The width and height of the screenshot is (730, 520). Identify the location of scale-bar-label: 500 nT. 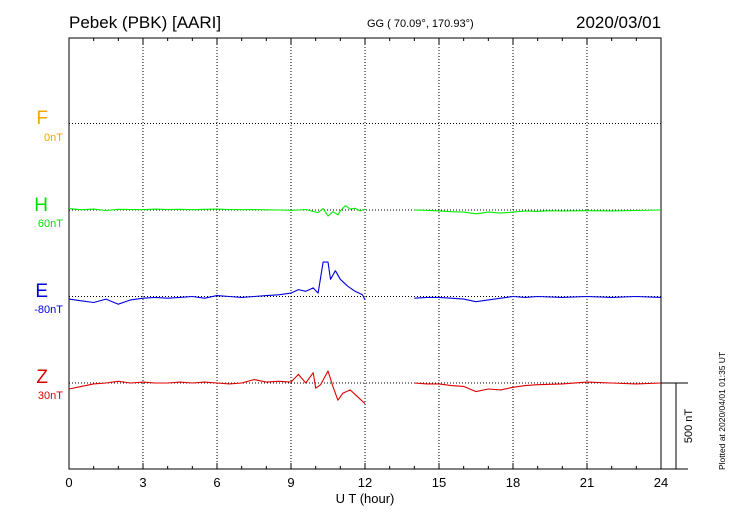
(689, 426).